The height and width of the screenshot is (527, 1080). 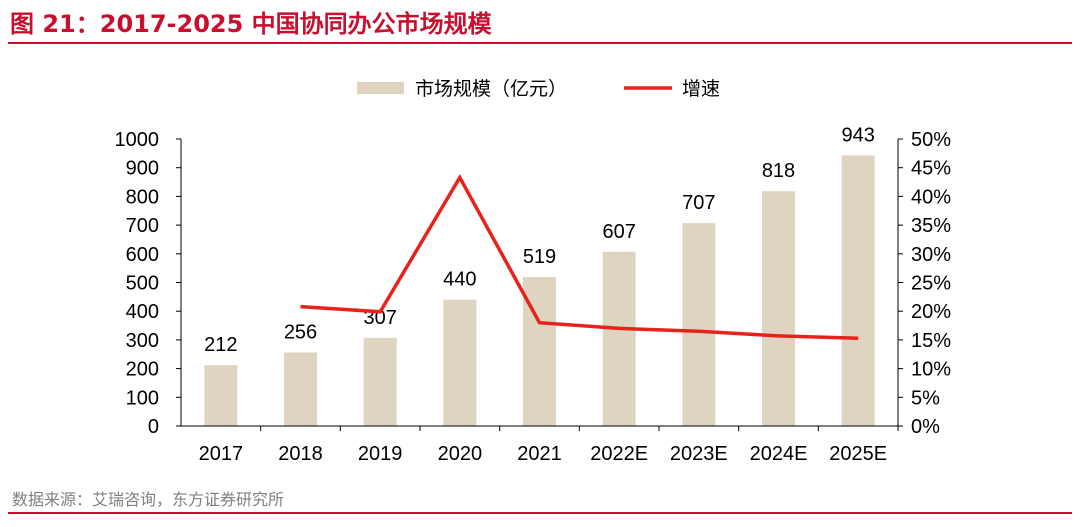 What do you see at coordinates (858, 454) in the screenshot?
I see `x-tick-label-2025E: 2025E` at bounding box center [858, 454].